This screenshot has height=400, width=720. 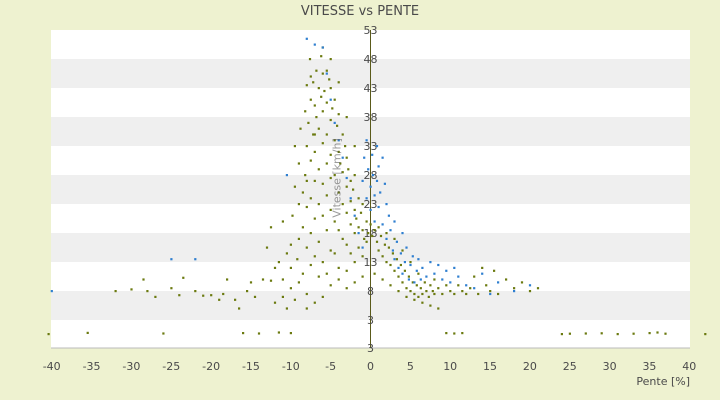 I want to click on y-tick-labels: 53 48 43 38 33 28 23 18 13 8 3, so click(x=371, y=175).